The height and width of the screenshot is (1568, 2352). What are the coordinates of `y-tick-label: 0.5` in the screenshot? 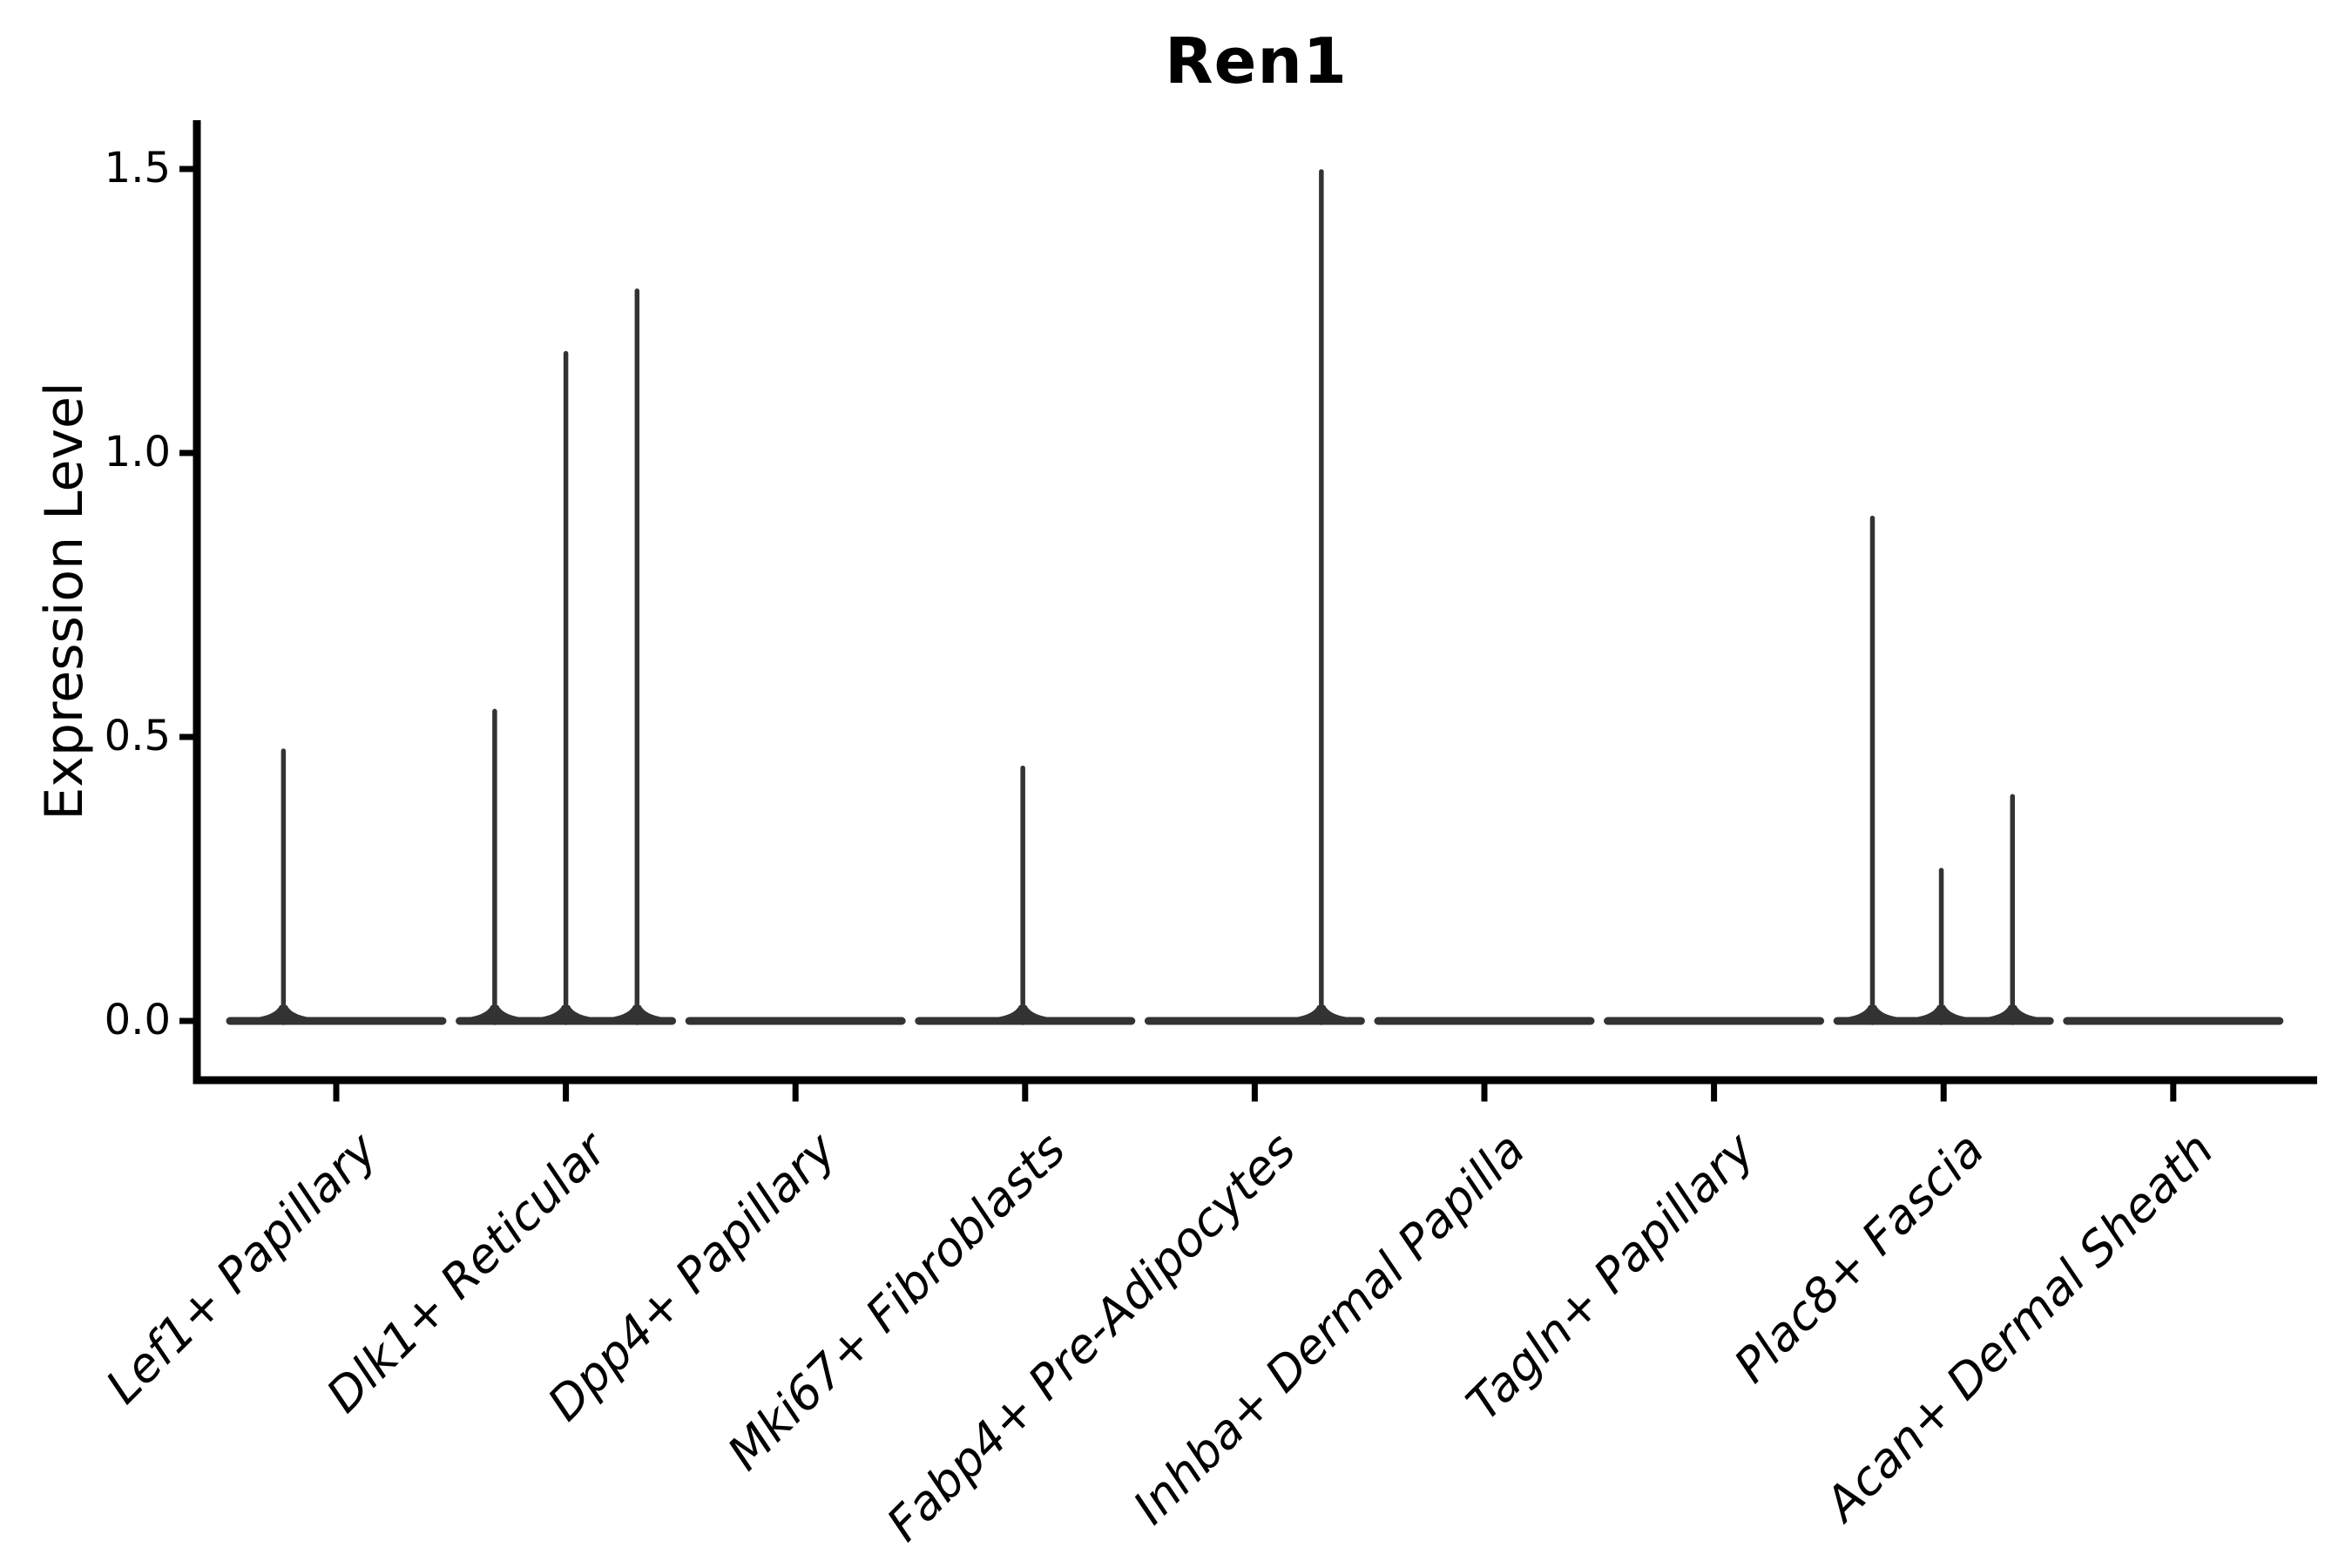 It's located at (137, 736).